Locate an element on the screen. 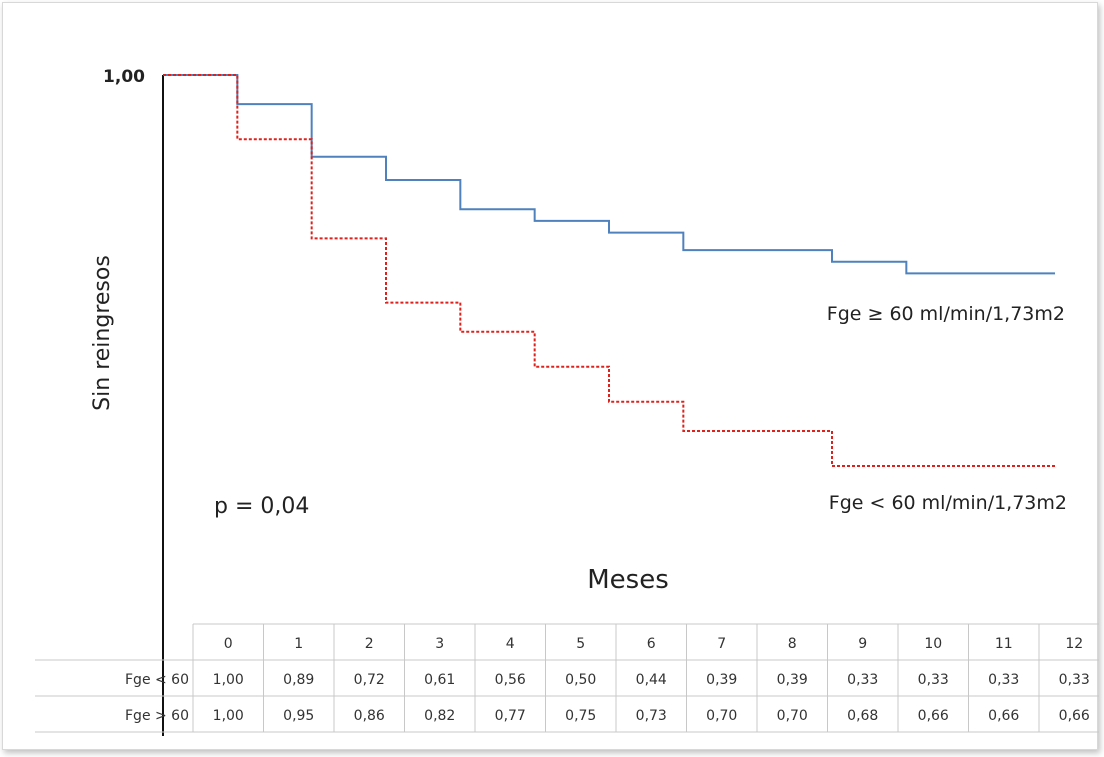  table-header-cell: 0 is located at coordinates (228, 644).